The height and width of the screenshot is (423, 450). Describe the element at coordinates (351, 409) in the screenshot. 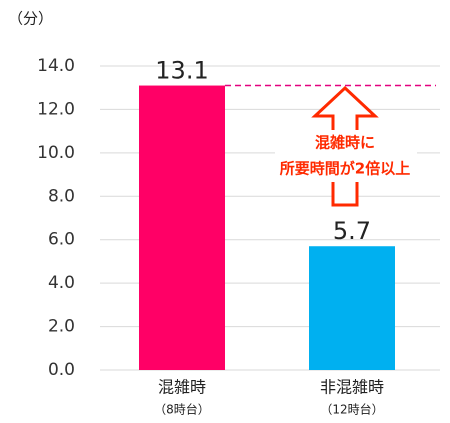

I see `x-tick-sublabel: （12時台）` at that location.